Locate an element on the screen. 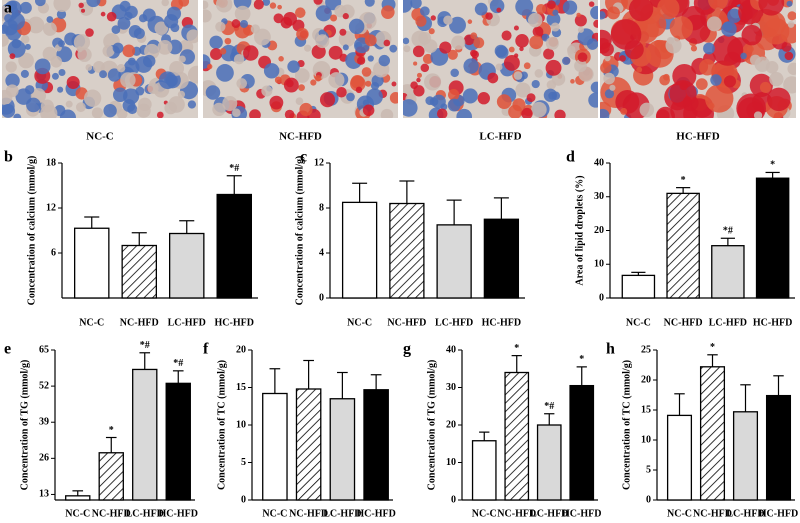 This screenshot has height=523, width=800. y-axis-label: Area of lipid droplets (%) is located at coordinates (579, 230).